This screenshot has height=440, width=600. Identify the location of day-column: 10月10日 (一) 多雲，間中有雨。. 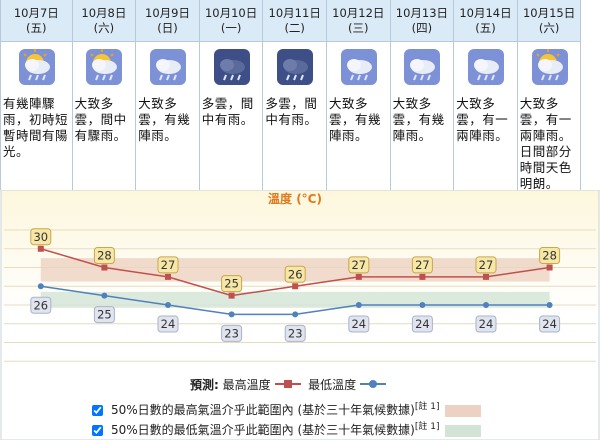
(231, 95).